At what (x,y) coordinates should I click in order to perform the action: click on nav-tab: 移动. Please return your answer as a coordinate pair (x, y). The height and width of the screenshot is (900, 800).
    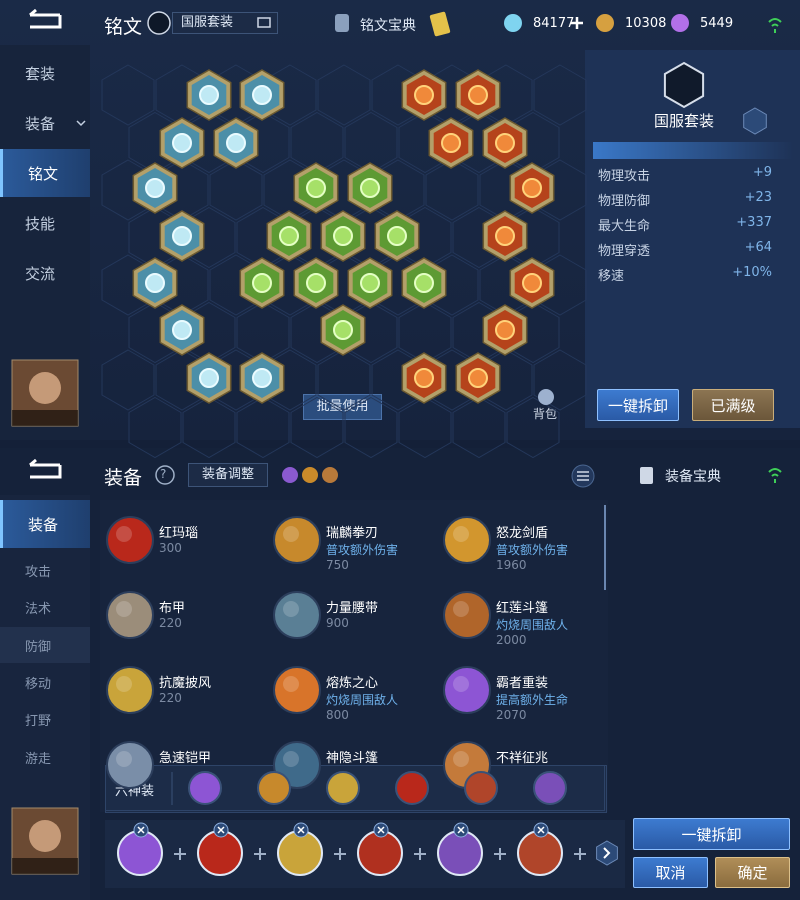
    Looking at the image, I should click on (38, 684).